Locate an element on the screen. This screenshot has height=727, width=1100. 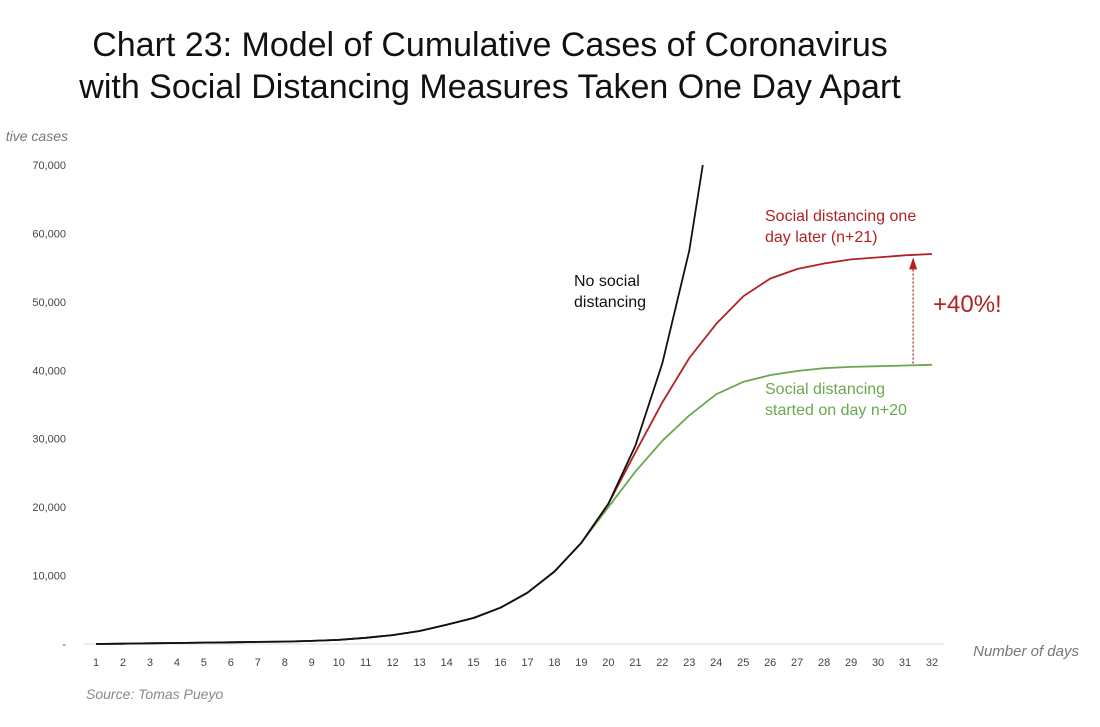
x-tick-label: 22 is located at coordinates (662, 663).